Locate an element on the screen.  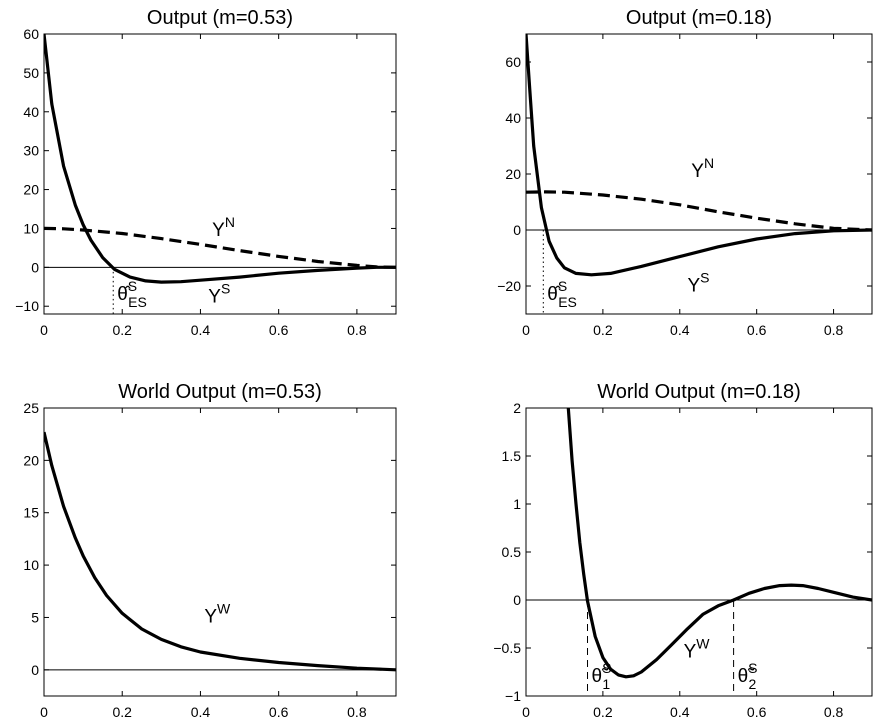
chart-title: Output (m=0.53) is located at coordinates (220, 18).